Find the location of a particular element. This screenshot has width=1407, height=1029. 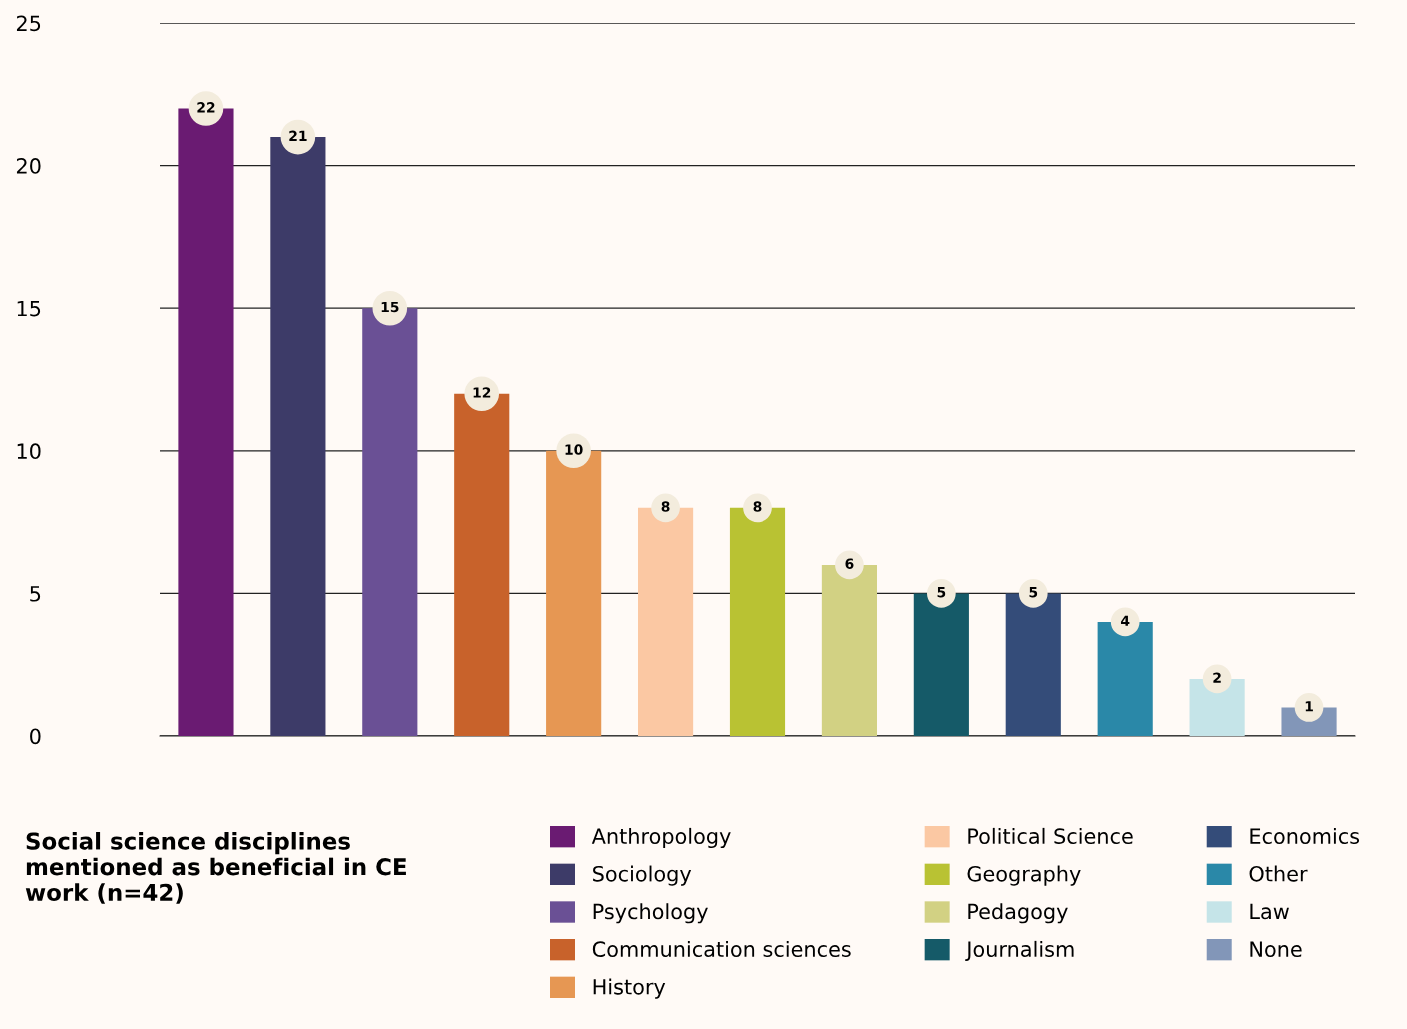

data-label: 21 is located at coordinates (298, 135).